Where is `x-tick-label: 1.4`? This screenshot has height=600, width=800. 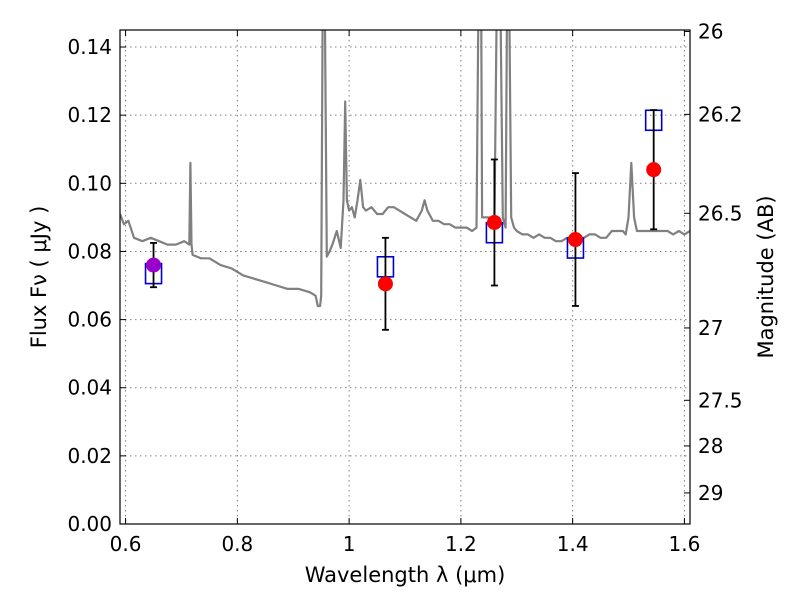 x-tick-label: 1.4 is located at coordinates (573, 544).